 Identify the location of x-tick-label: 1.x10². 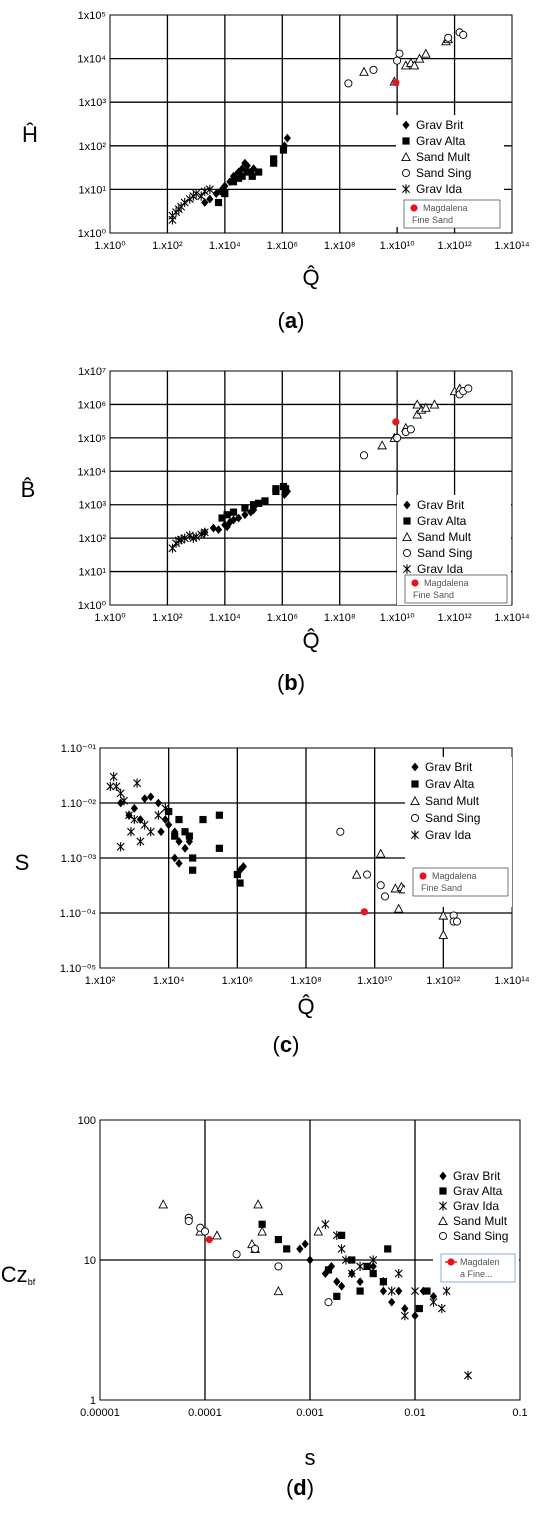
(100, 981).